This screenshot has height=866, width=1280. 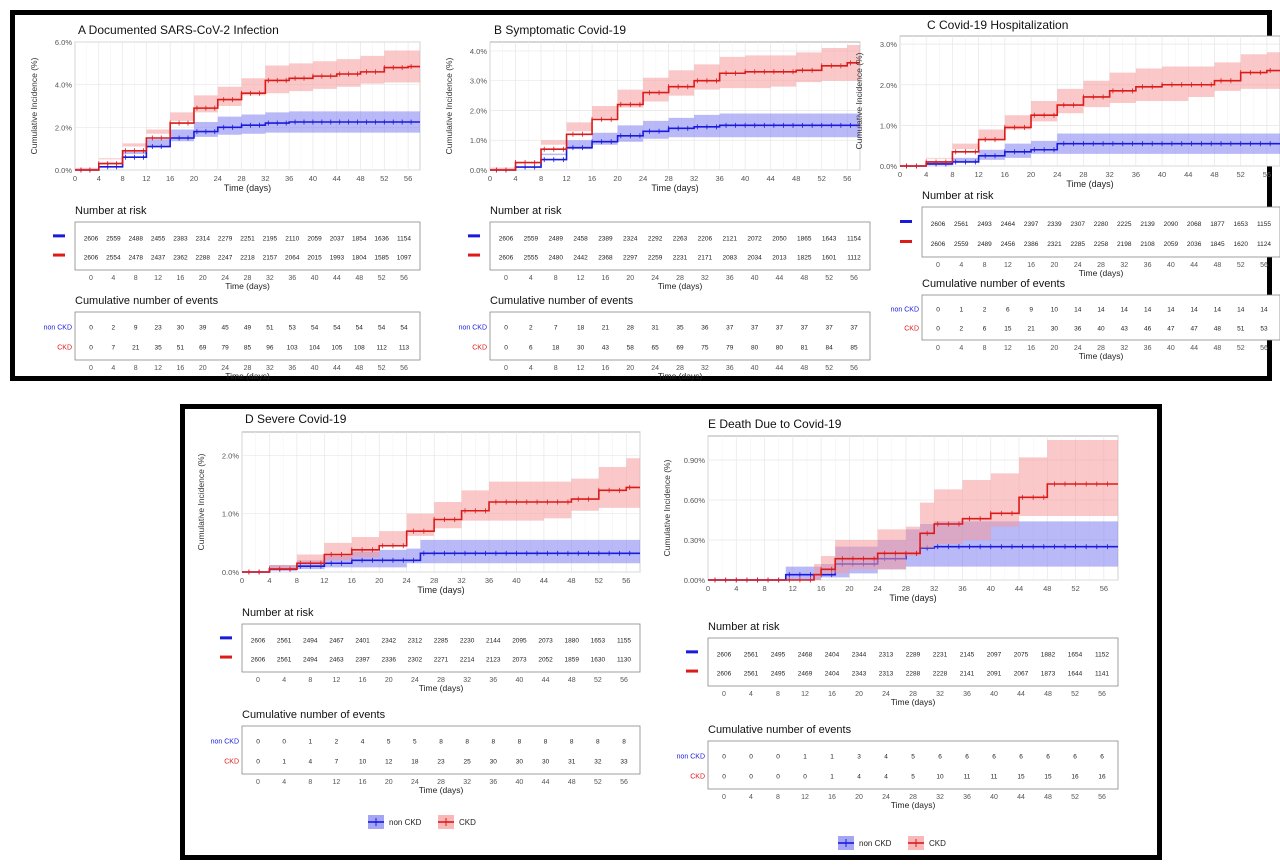 I want to click on risk-value: 2561, so click(x=961, y=224).